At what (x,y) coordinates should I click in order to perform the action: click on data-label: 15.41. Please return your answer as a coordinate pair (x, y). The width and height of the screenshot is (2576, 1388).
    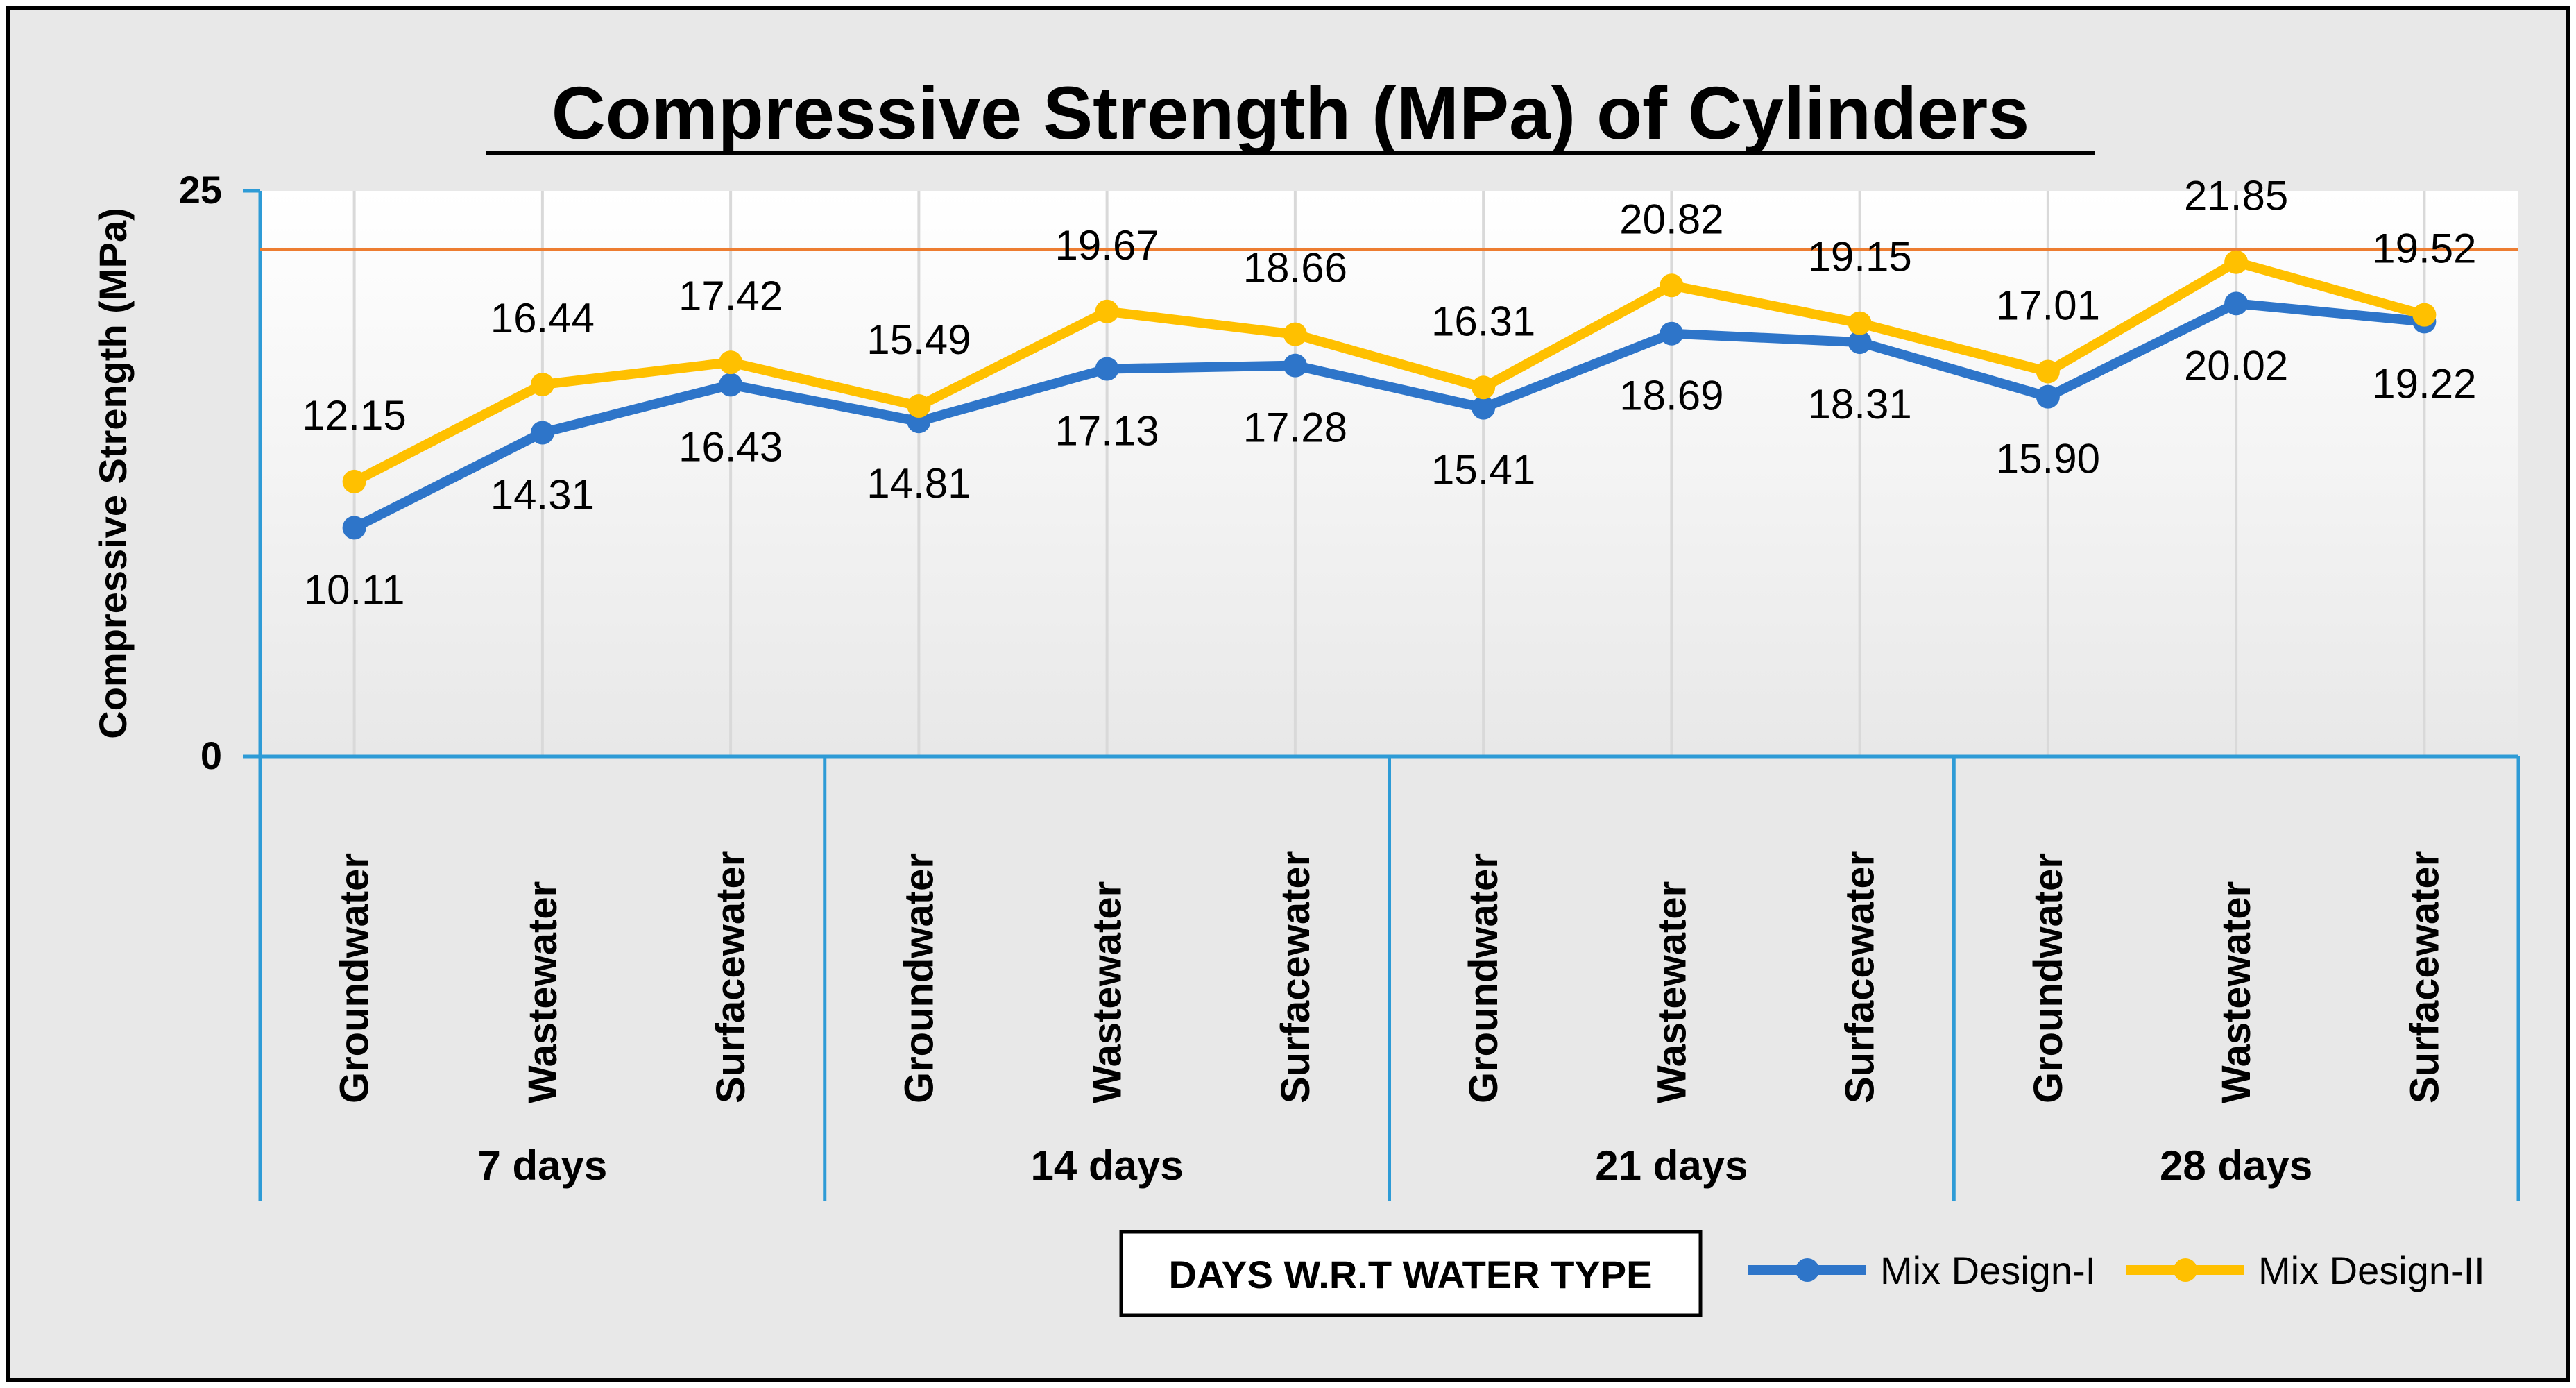
    Looking at the image, I should click on (1483, 470).